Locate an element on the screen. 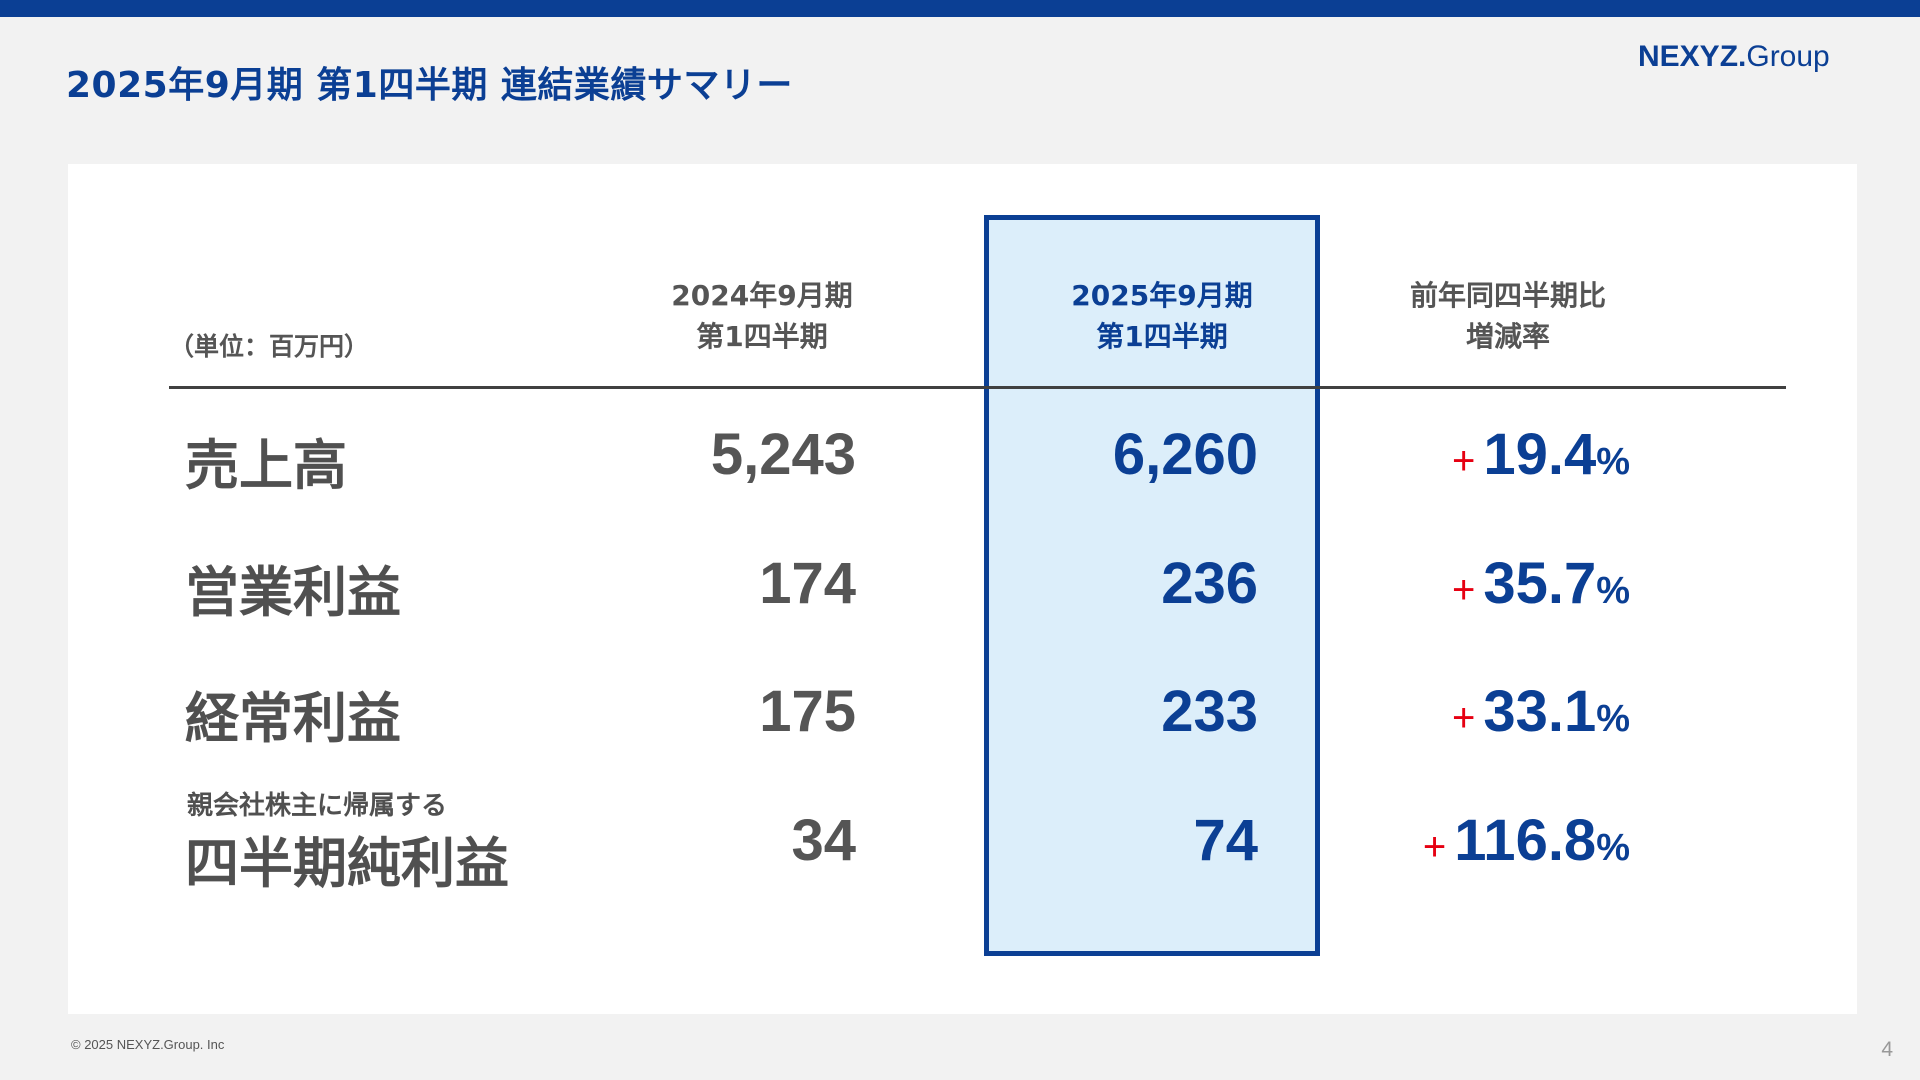 This screenshot has width=1920, height=1080. ordinary-income-current-value: 233 is located at coordinates (1209, 711).